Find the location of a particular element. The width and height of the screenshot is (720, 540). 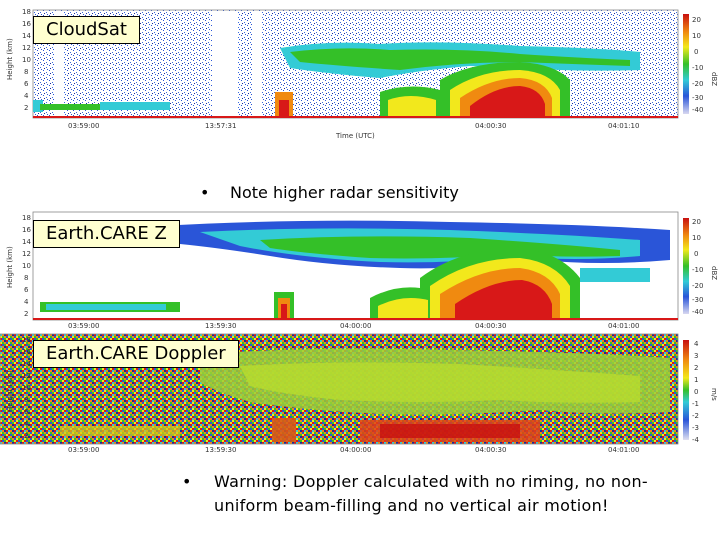

earthcare-z-x-tick: 04:00:00 is located at coordinates (355, 326).